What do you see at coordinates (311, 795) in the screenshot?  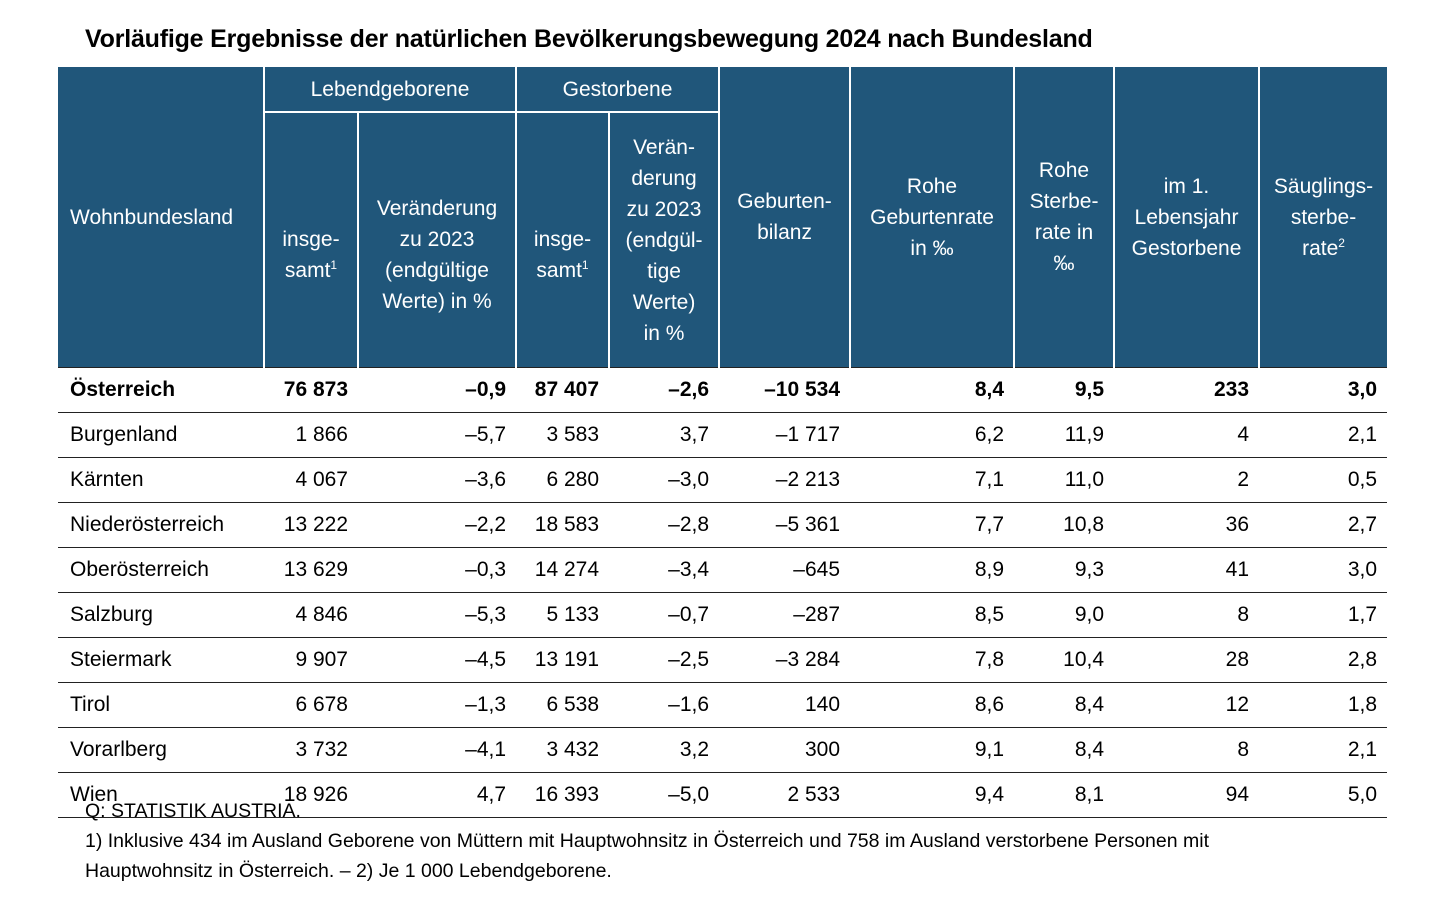 I see `cell-lebend-insgesamt: 18 926` at bounding box center [311, 795].